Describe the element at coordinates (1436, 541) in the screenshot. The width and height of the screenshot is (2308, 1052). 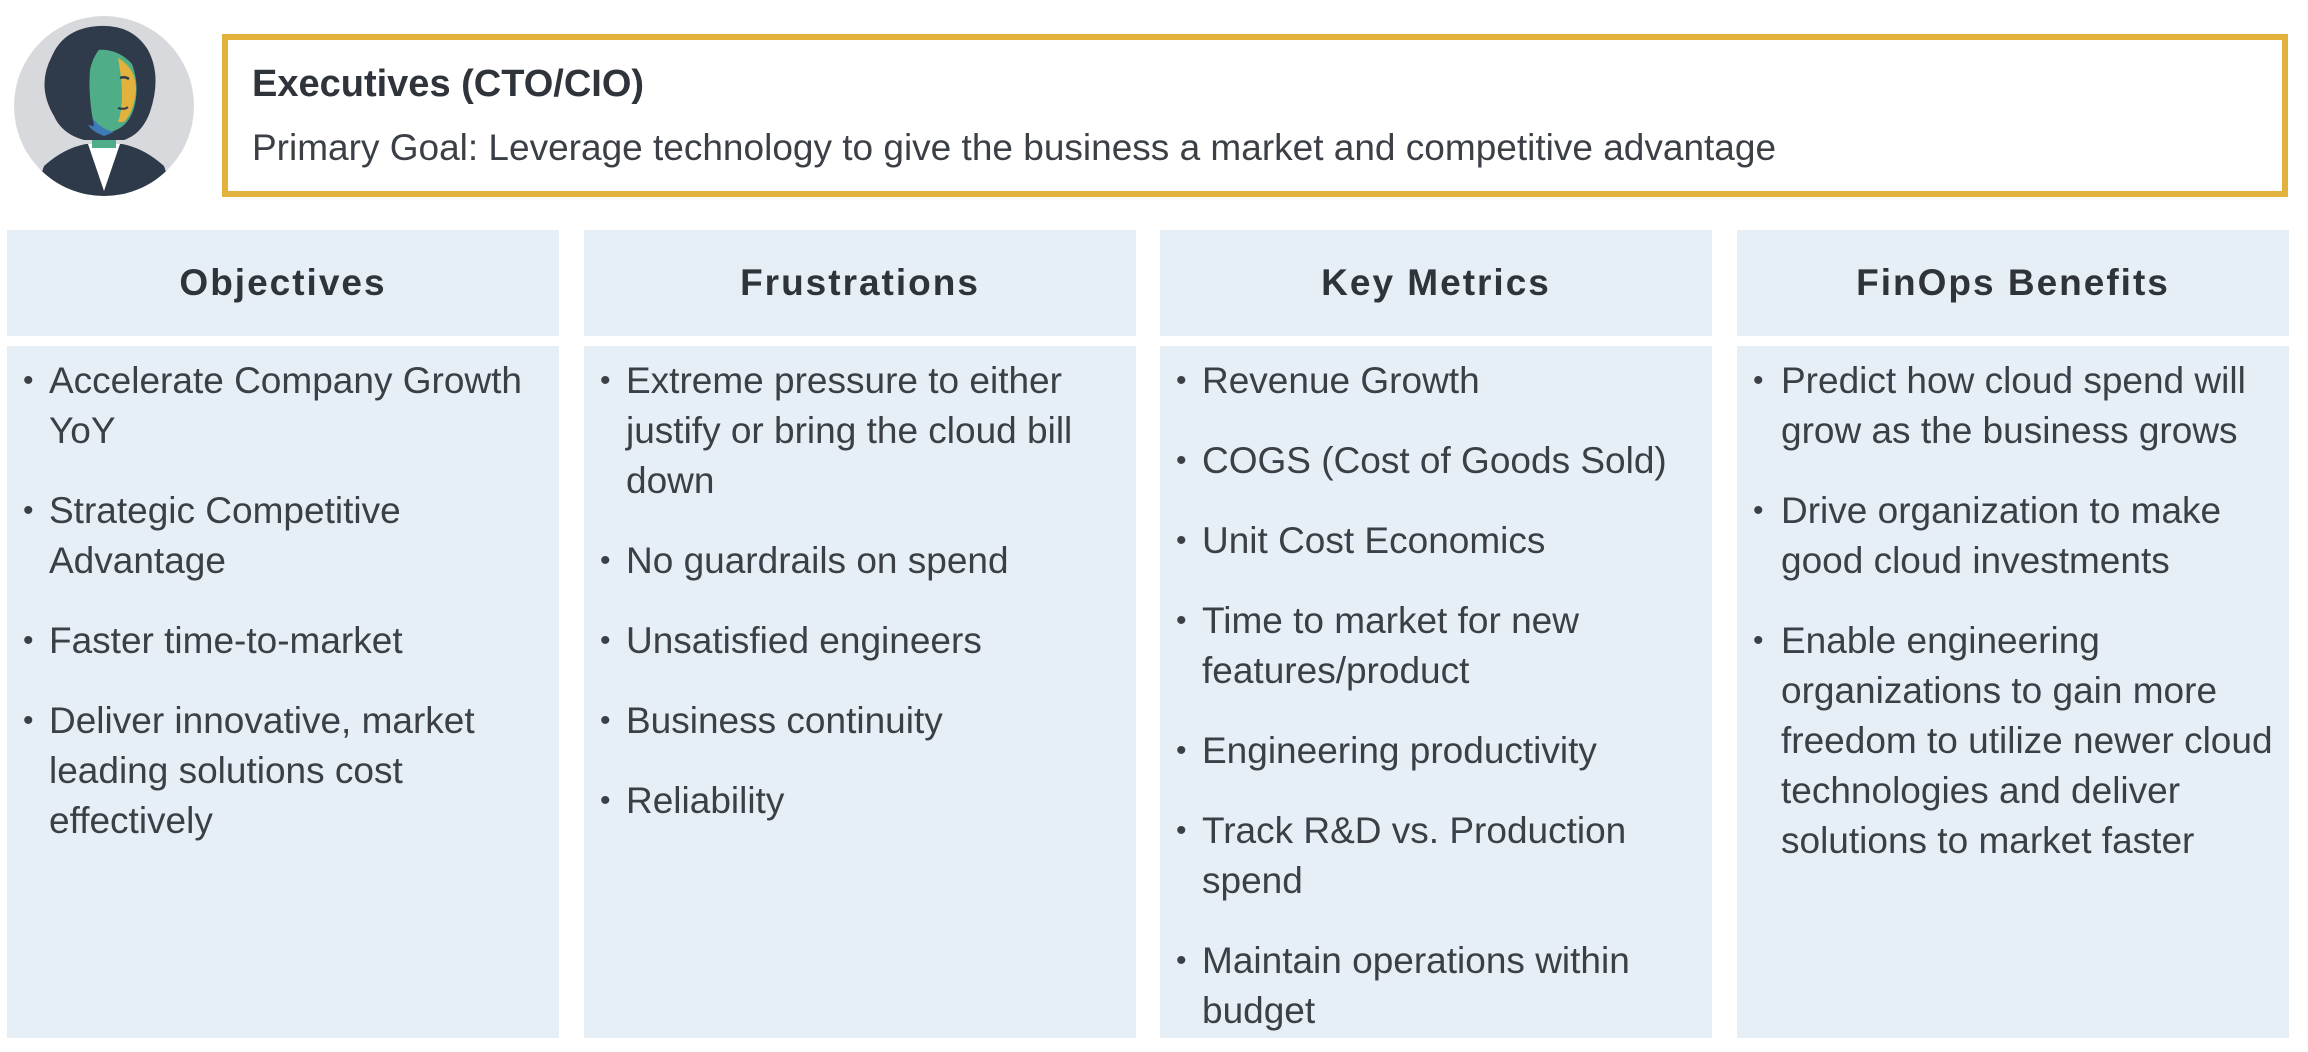
I see `list-item: • Unit Cost Economics` at that location.